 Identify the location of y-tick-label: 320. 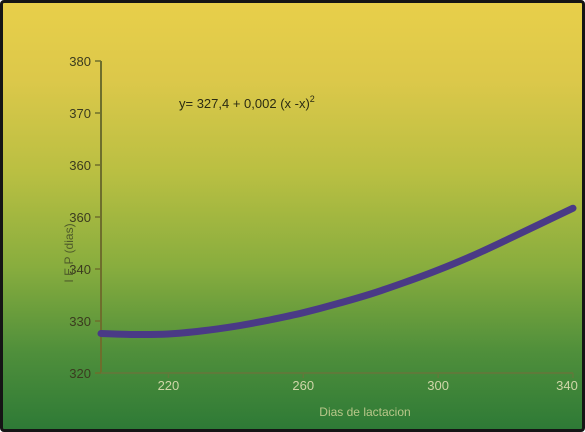
(80, 373).